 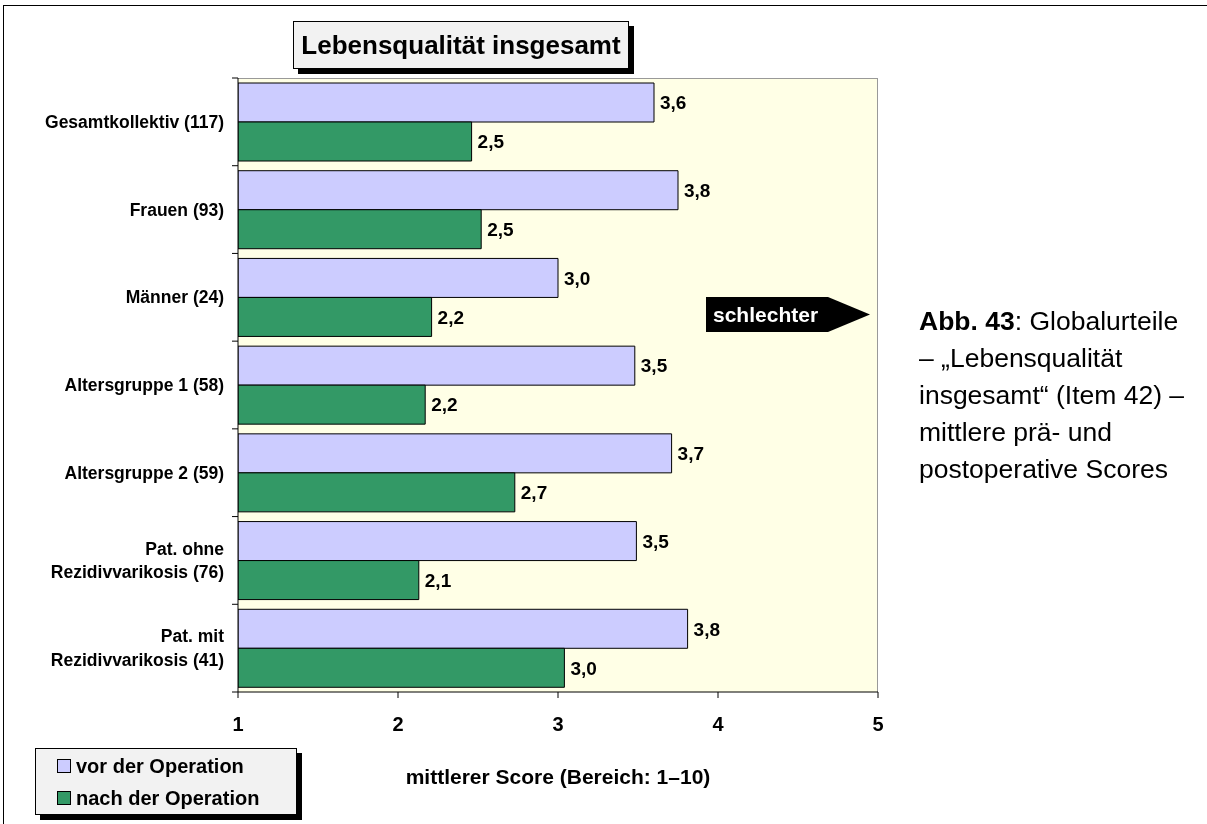 I want to click on legend-label: vor der Operation, so click(x=160, y=766).